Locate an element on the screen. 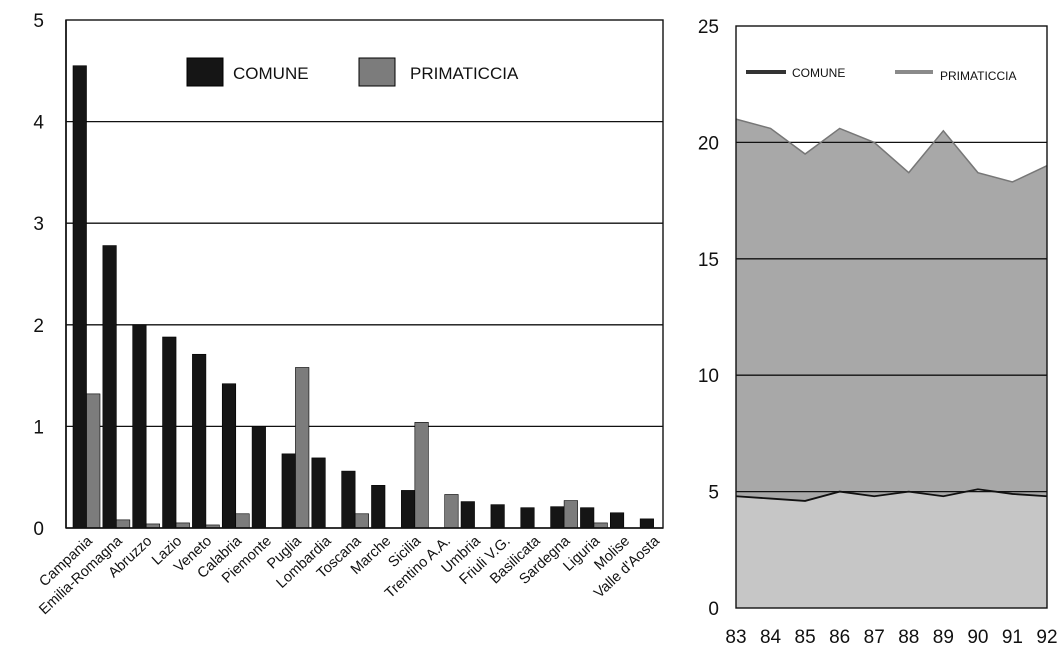  bar-primaticcia-sardegna is located at coordinates (570, 514).